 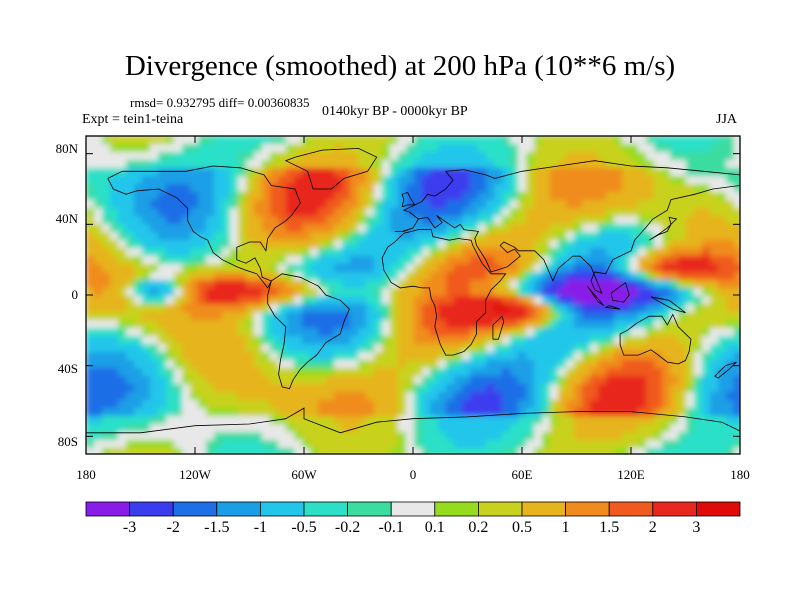 I want to click on colorbar, so click(x=413, y=509).